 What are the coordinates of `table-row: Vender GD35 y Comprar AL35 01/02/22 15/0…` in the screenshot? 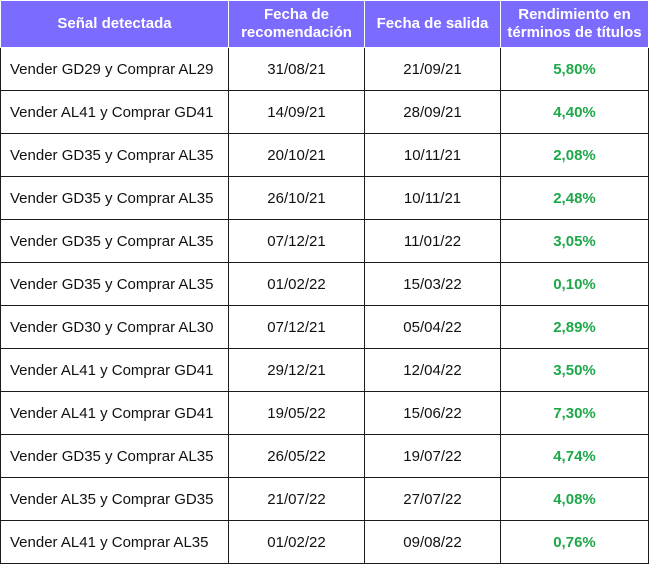 It's located at (324, 284).